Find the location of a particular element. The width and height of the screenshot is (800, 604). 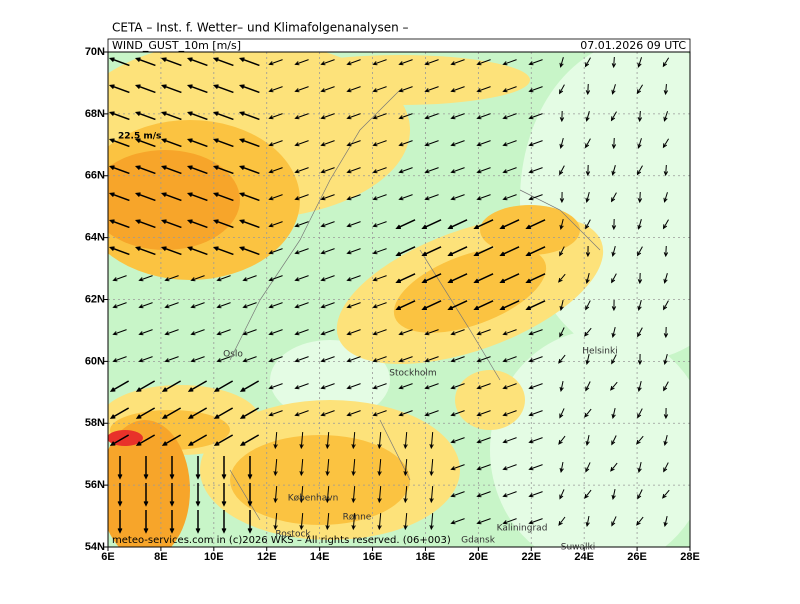

lon-tick-label: 18E is located at coordinates (426, 557).